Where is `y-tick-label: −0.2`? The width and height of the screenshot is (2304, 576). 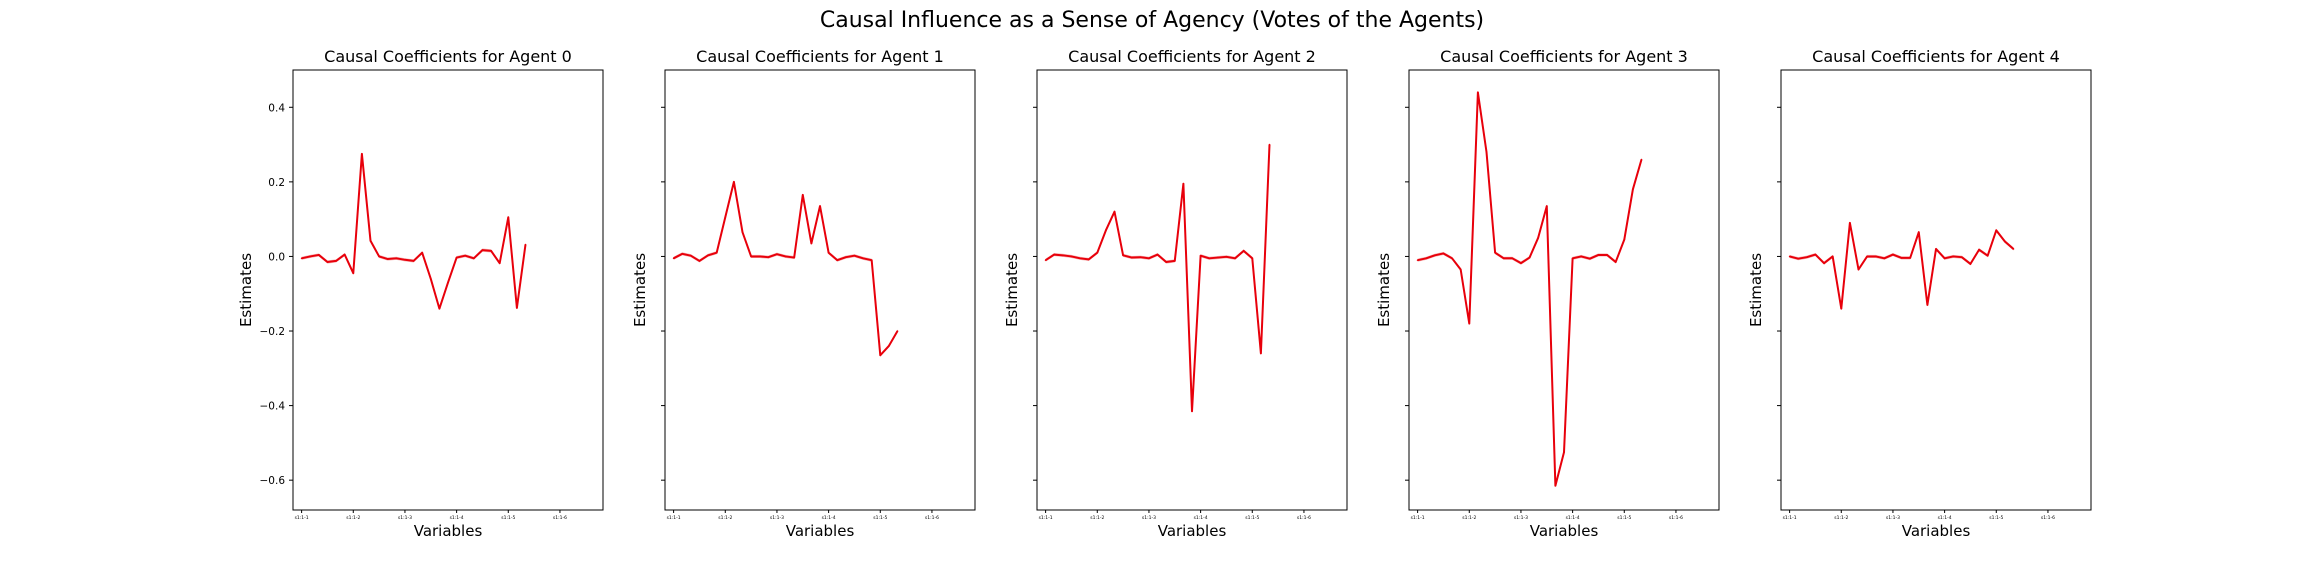 y-tick-label: −0.2 is located at coordinates (273, 332).